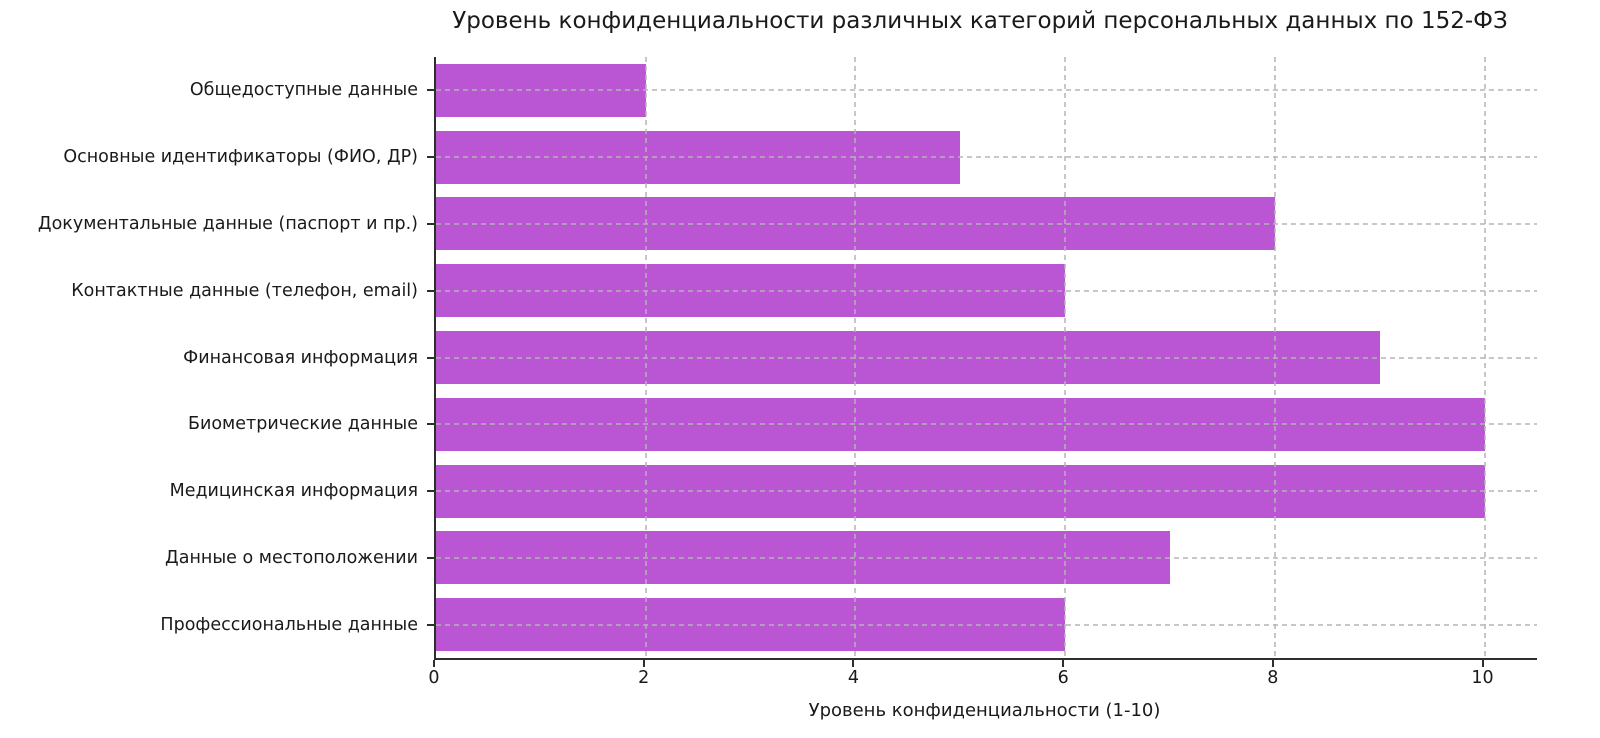 The width and height of the screenshot is (1600, 738). I want to click on x-axis-label: Уровень конфиденциальности (1-10), so click(984, 710).